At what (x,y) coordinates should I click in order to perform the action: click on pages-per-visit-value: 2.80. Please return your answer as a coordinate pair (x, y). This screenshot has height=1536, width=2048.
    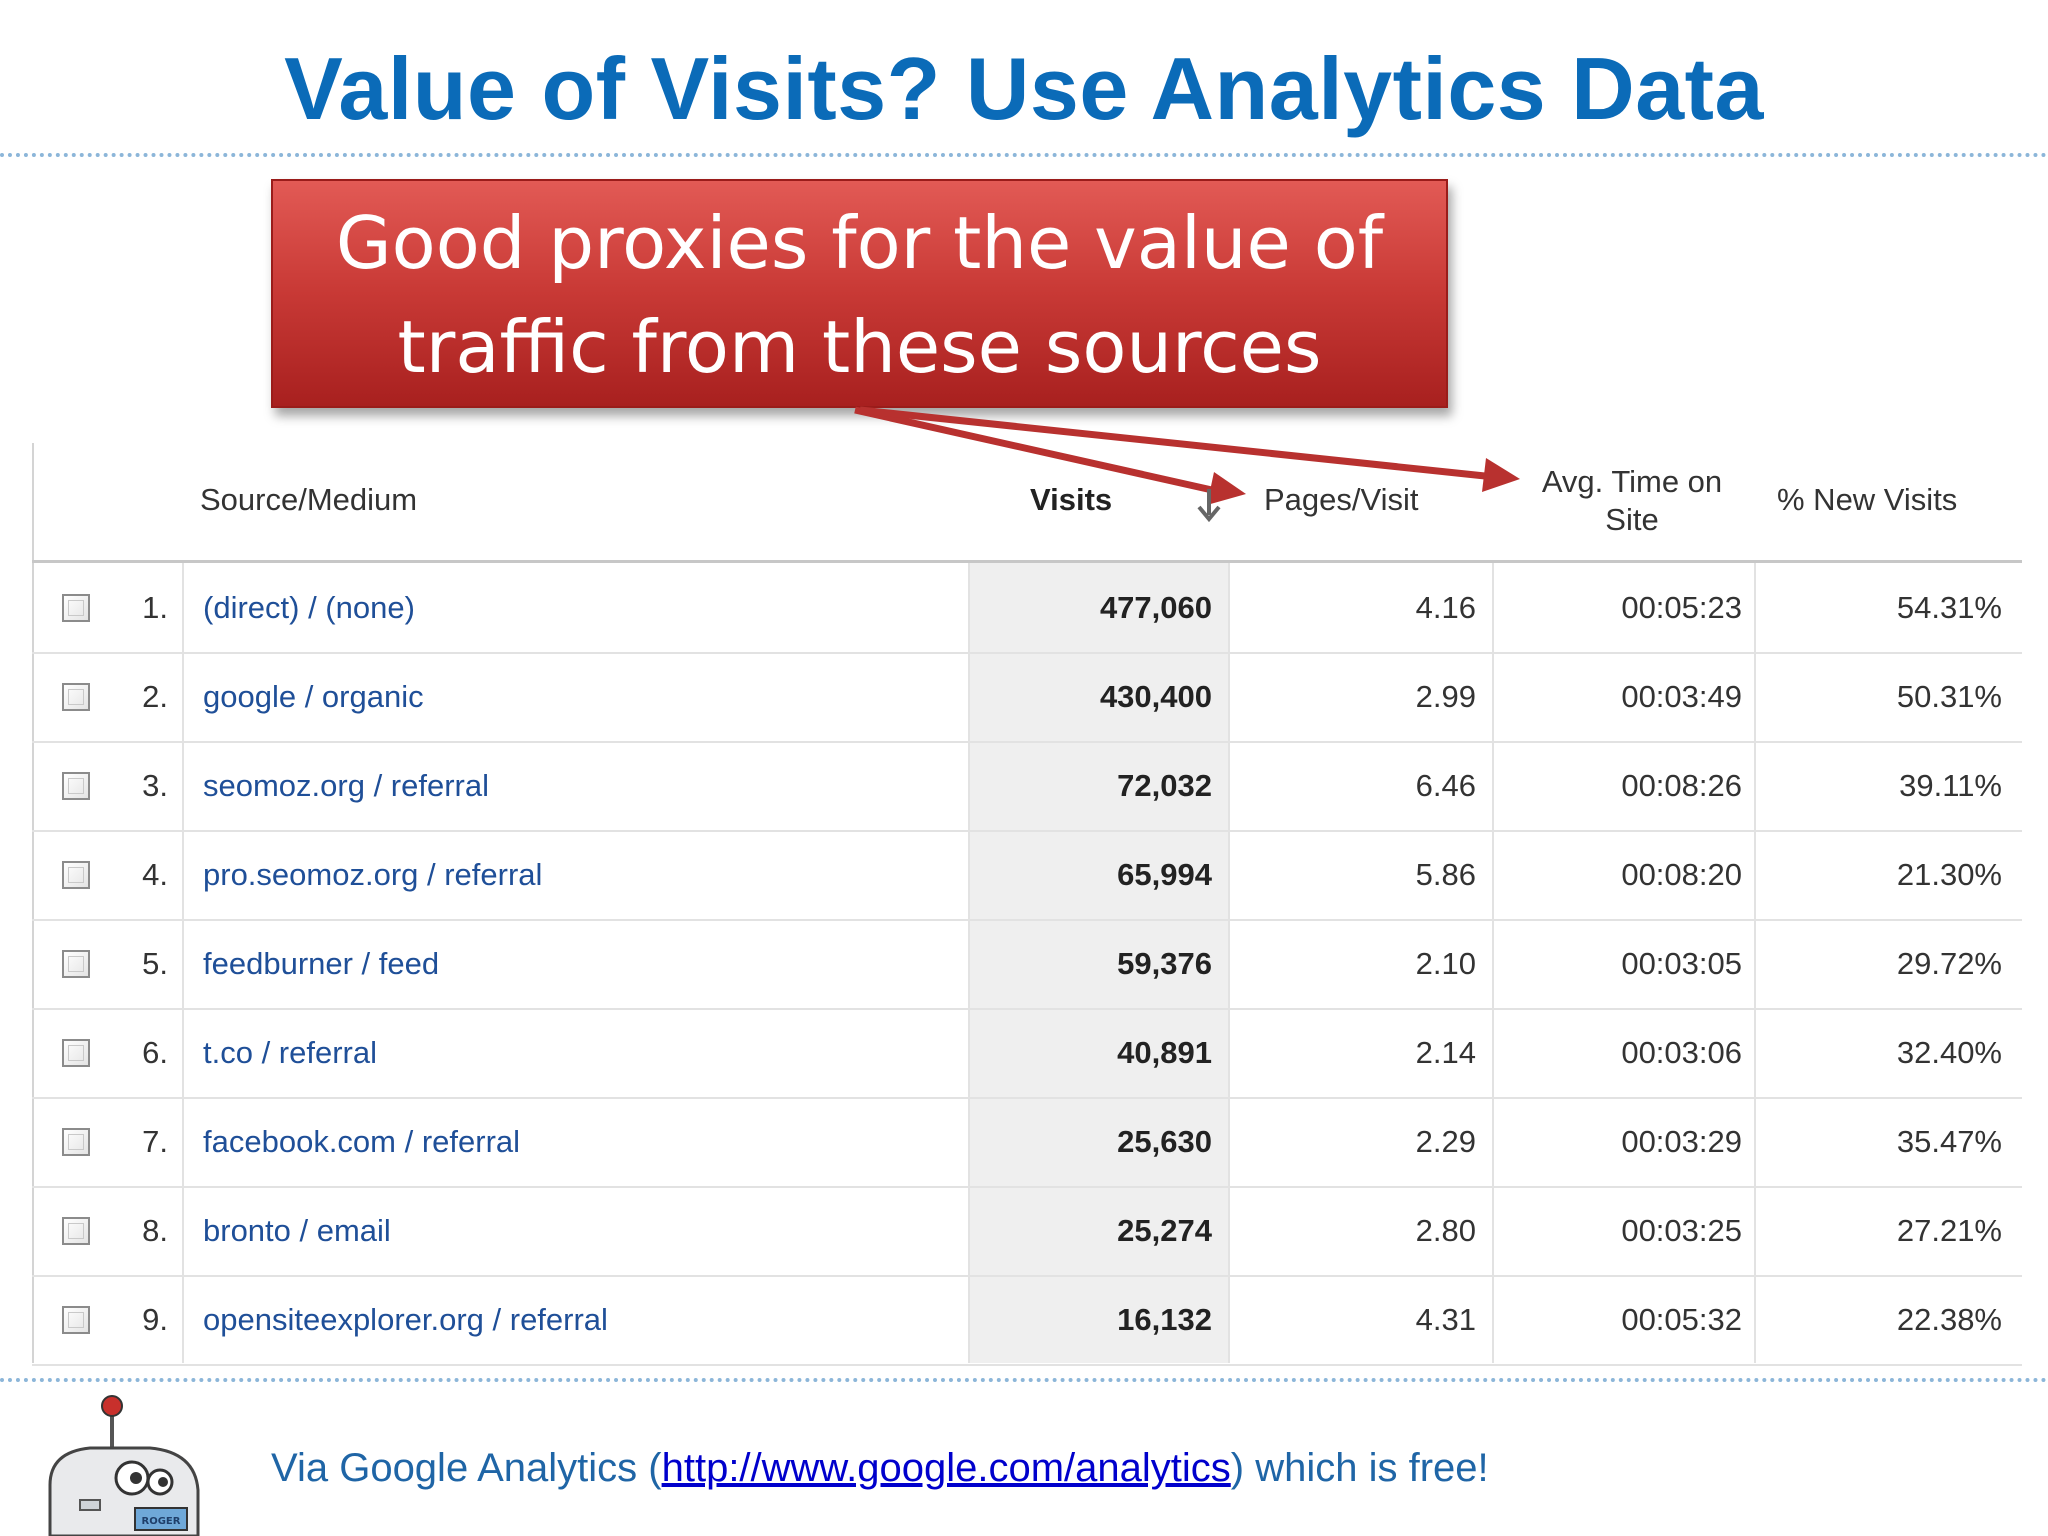
    Looking at the image, I should click on (1445, 1230).